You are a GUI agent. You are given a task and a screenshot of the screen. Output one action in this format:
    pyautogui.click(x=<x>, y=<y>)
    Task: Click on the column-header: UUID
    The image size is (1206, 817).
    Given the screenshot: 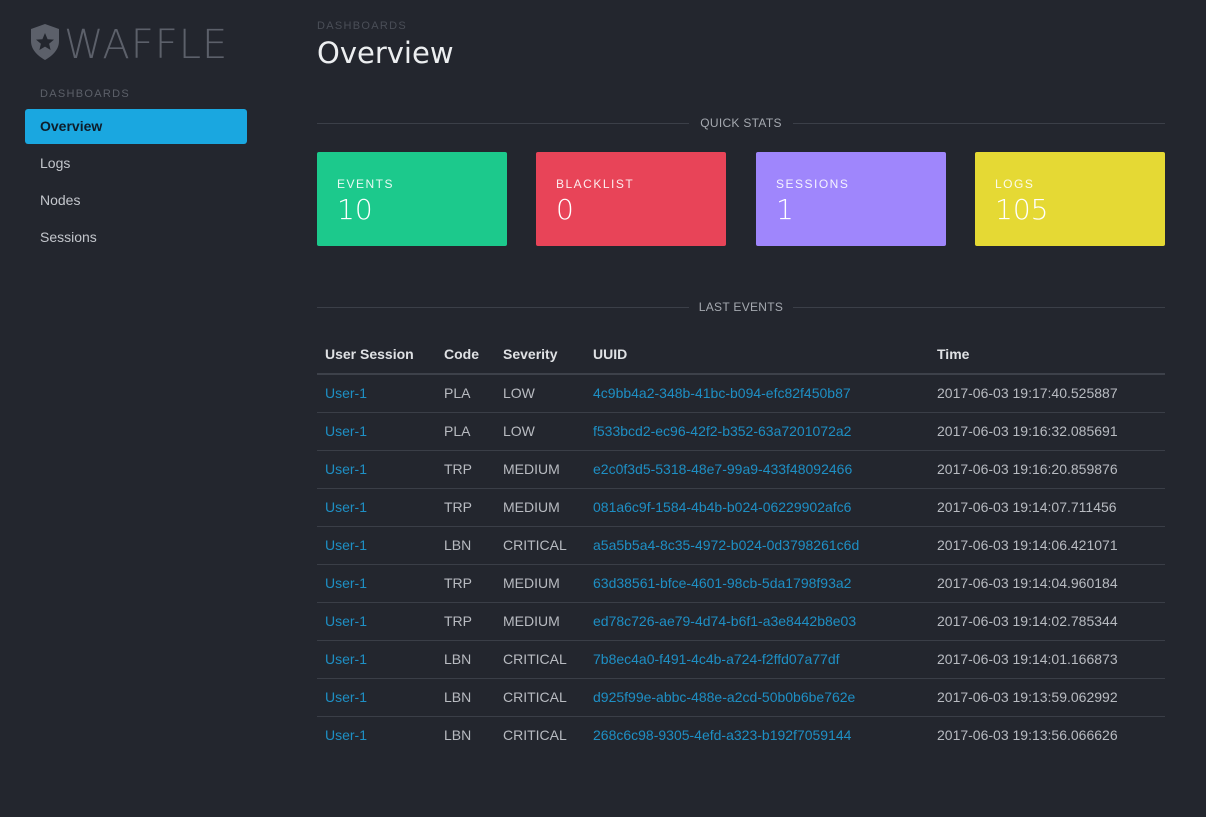 What is the action you would take?
    pyautogui.click(x=757, y=354)
    